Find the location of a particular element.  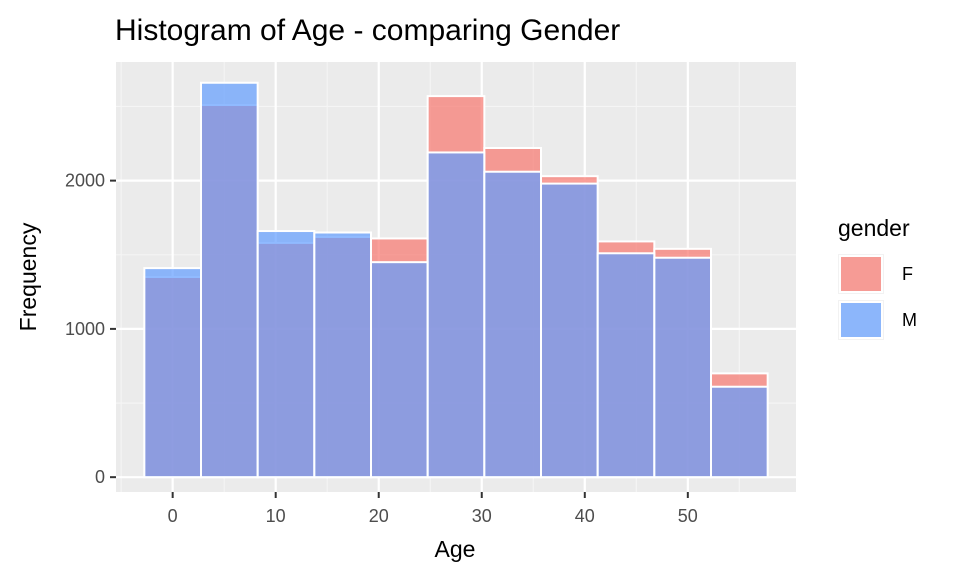

legend-label-F: F is located at coordinates (907, 274).